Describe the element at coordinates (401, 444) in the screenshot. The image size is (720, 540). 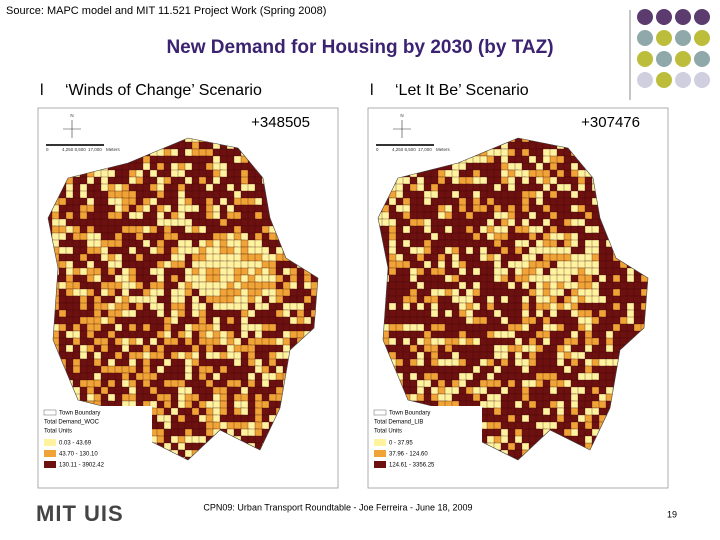
I see `legend-label: 0 - 37.95` at that location.